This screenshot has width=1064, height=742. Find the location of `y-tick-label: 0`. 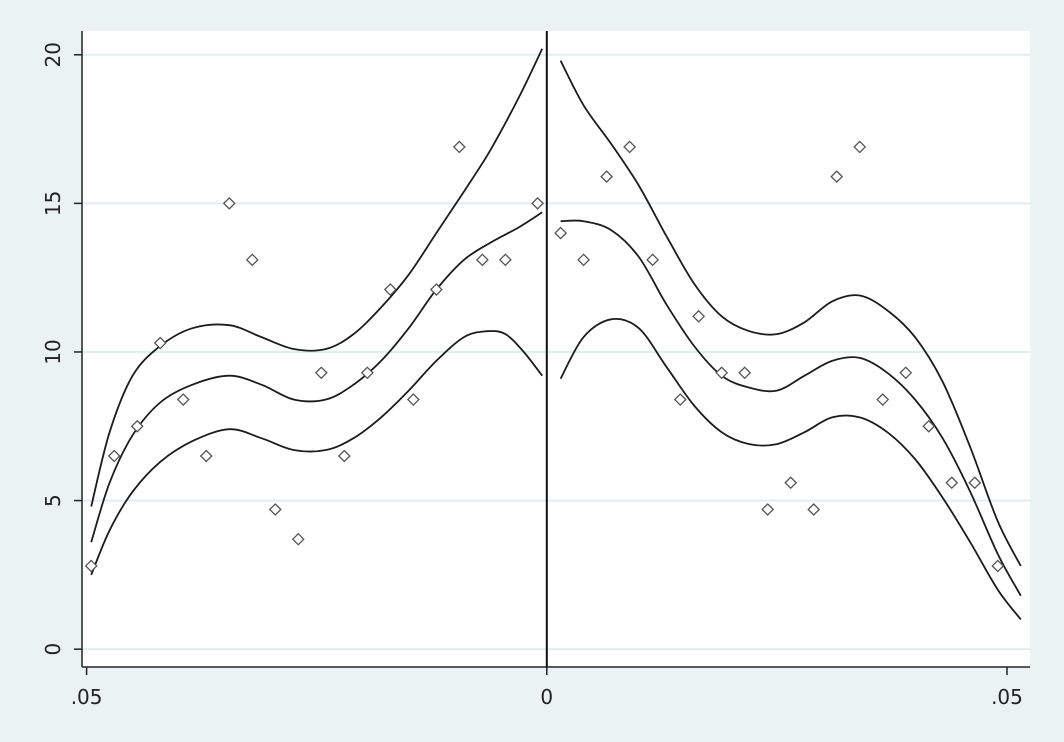

y-tick-label: 0 is located at coordinates (53, 649).